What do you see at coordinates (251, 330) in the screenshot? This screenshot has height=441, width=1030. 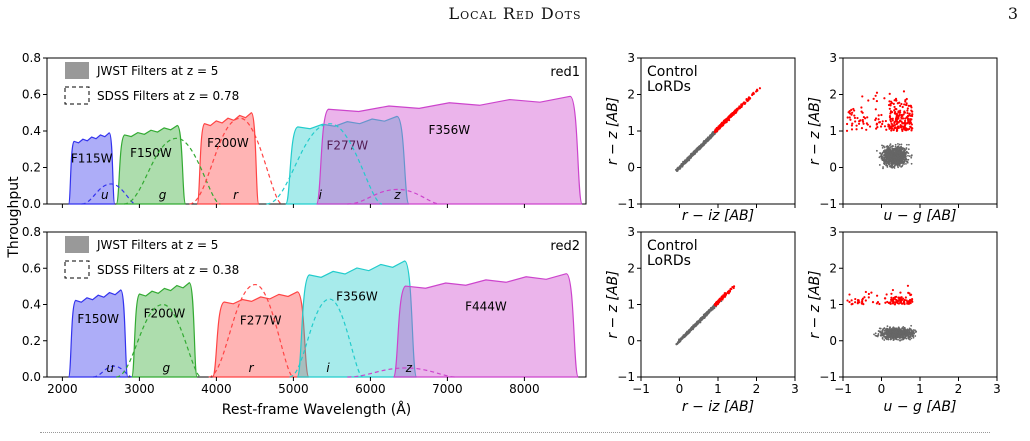 I see `sdss-filter-r` at bounding box center [251, 330].